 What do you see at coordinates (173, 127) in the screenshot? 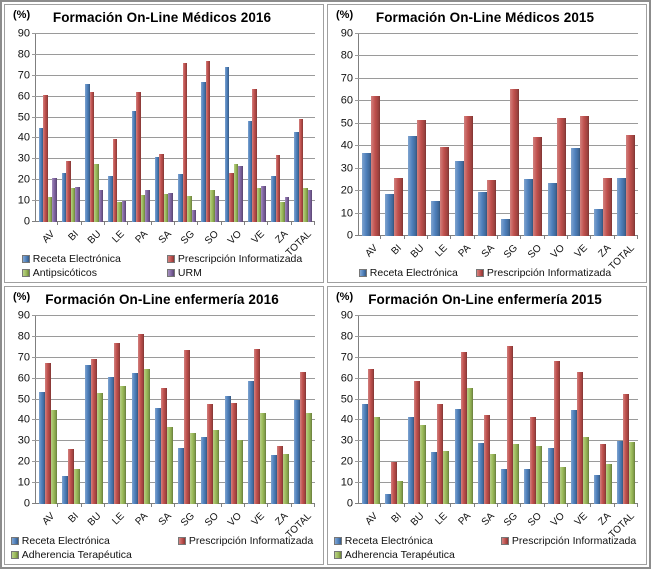
I see `plot-region` at bounding box center [173, 127].